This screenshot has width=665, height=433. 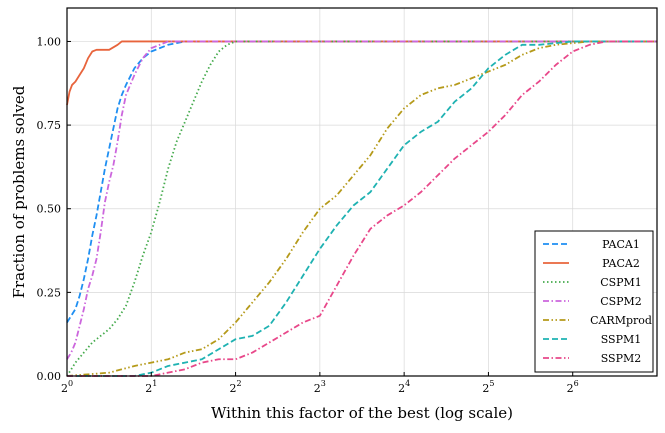 What do you see at coordinates (49, 209) in the screenshot?
I see `y-tick-label: 0.50` at bounding box center [49, 209].